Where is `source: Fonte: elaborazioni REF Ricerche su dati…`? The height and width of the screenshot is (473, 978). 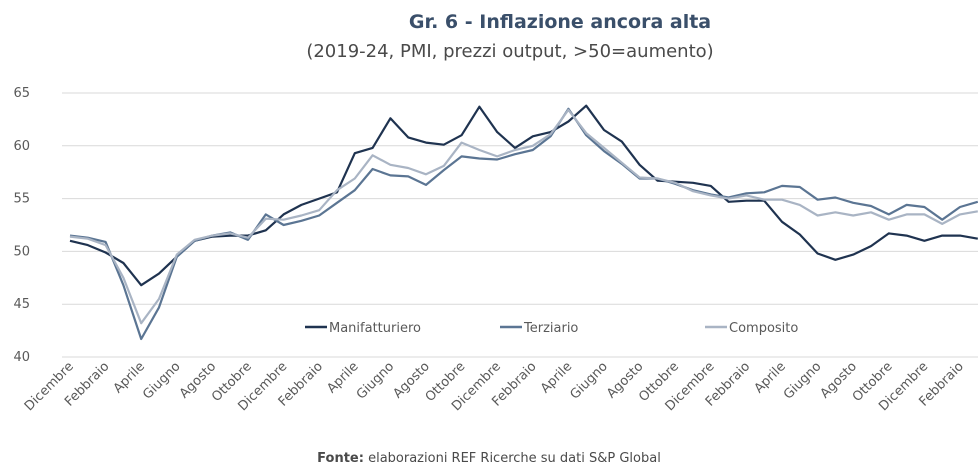 source: Fonte: elaborazioni REF Ricerche su dati… is located at coordinates (489, 458).